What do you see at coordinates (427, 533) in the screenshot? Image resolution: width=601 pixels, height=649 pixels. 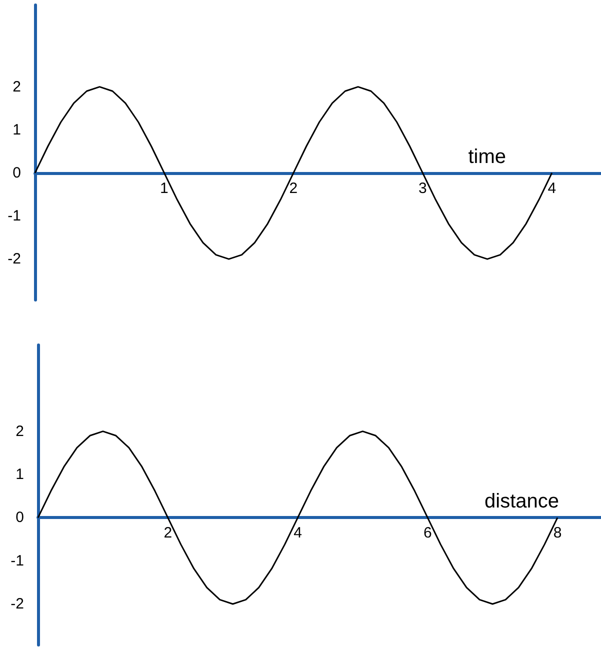 I see `x-tick-label: 6` at bounding box center [427, 533].